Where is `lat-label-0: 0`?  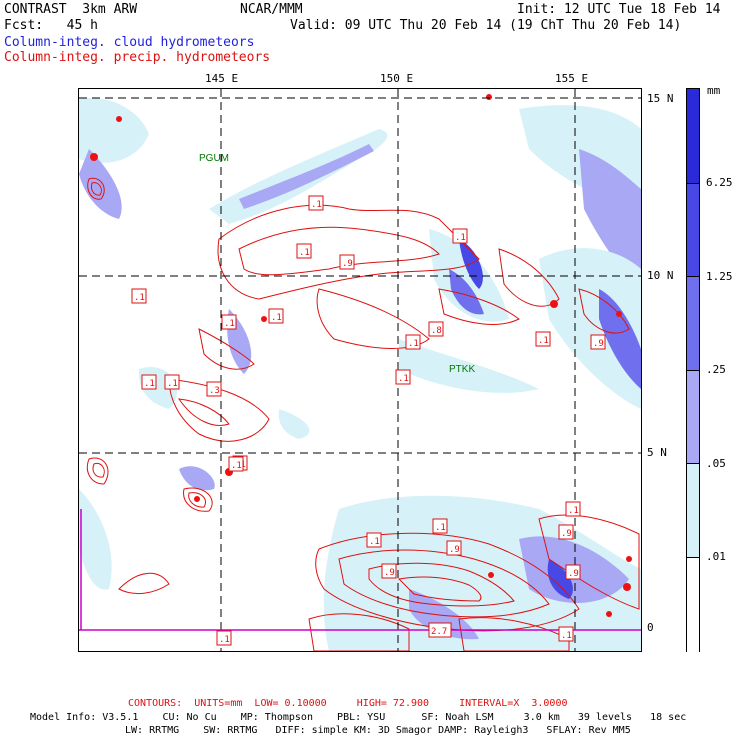 lat-label-0: 0 is located at coordinates (650, 627).